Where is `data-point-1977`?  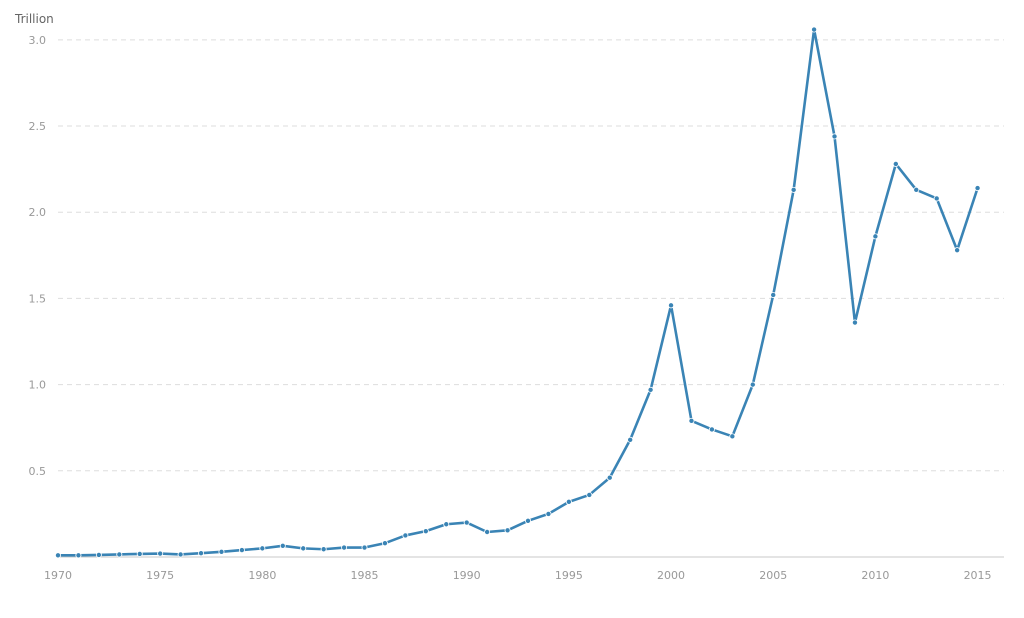
data-point-1977 is located at coordinates (201, 553).